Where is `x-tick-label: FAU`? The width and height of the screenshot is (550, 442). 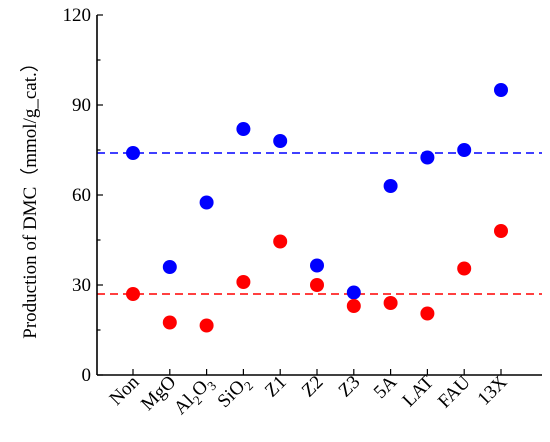
x-tick-label: FAU is located at coordinates (454, 391).